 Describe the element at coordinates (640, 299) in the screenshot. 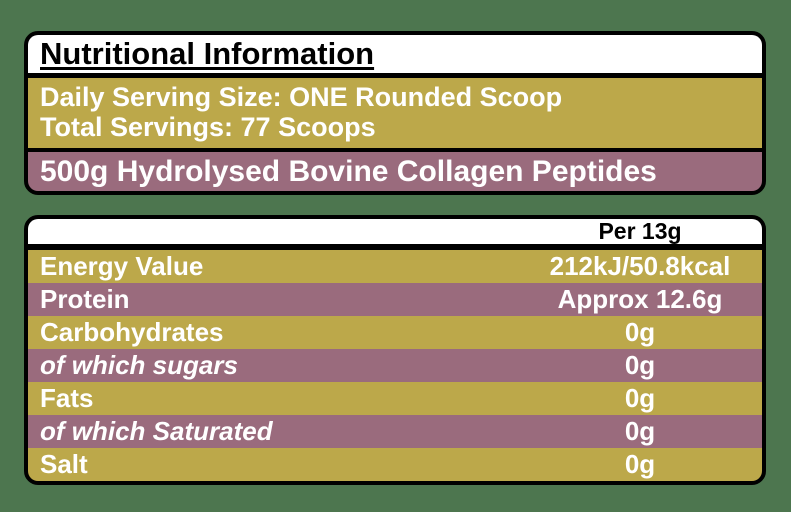

I see `nutrient-value: Approx 12.6g` at that location.